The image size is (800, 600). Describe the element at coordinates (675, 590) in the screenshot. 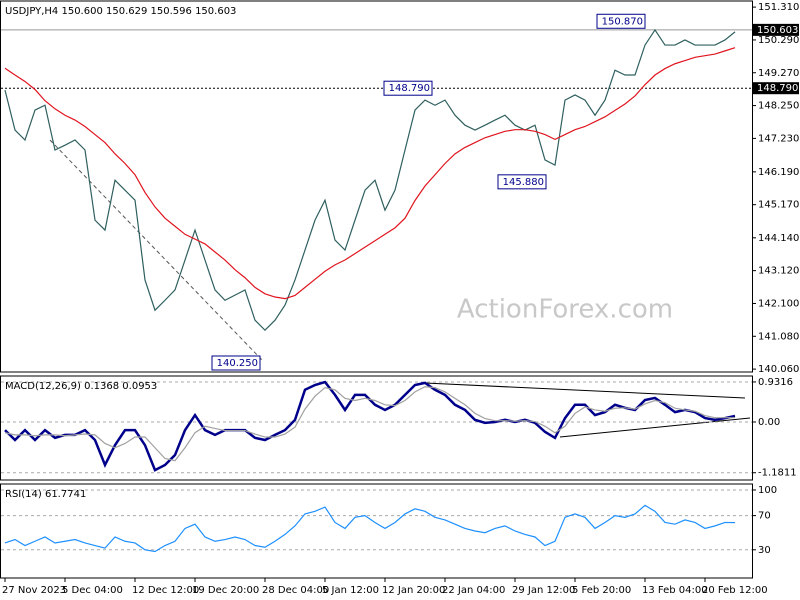

I see `x-tick-label: 13 Feb 04:00` at that location.